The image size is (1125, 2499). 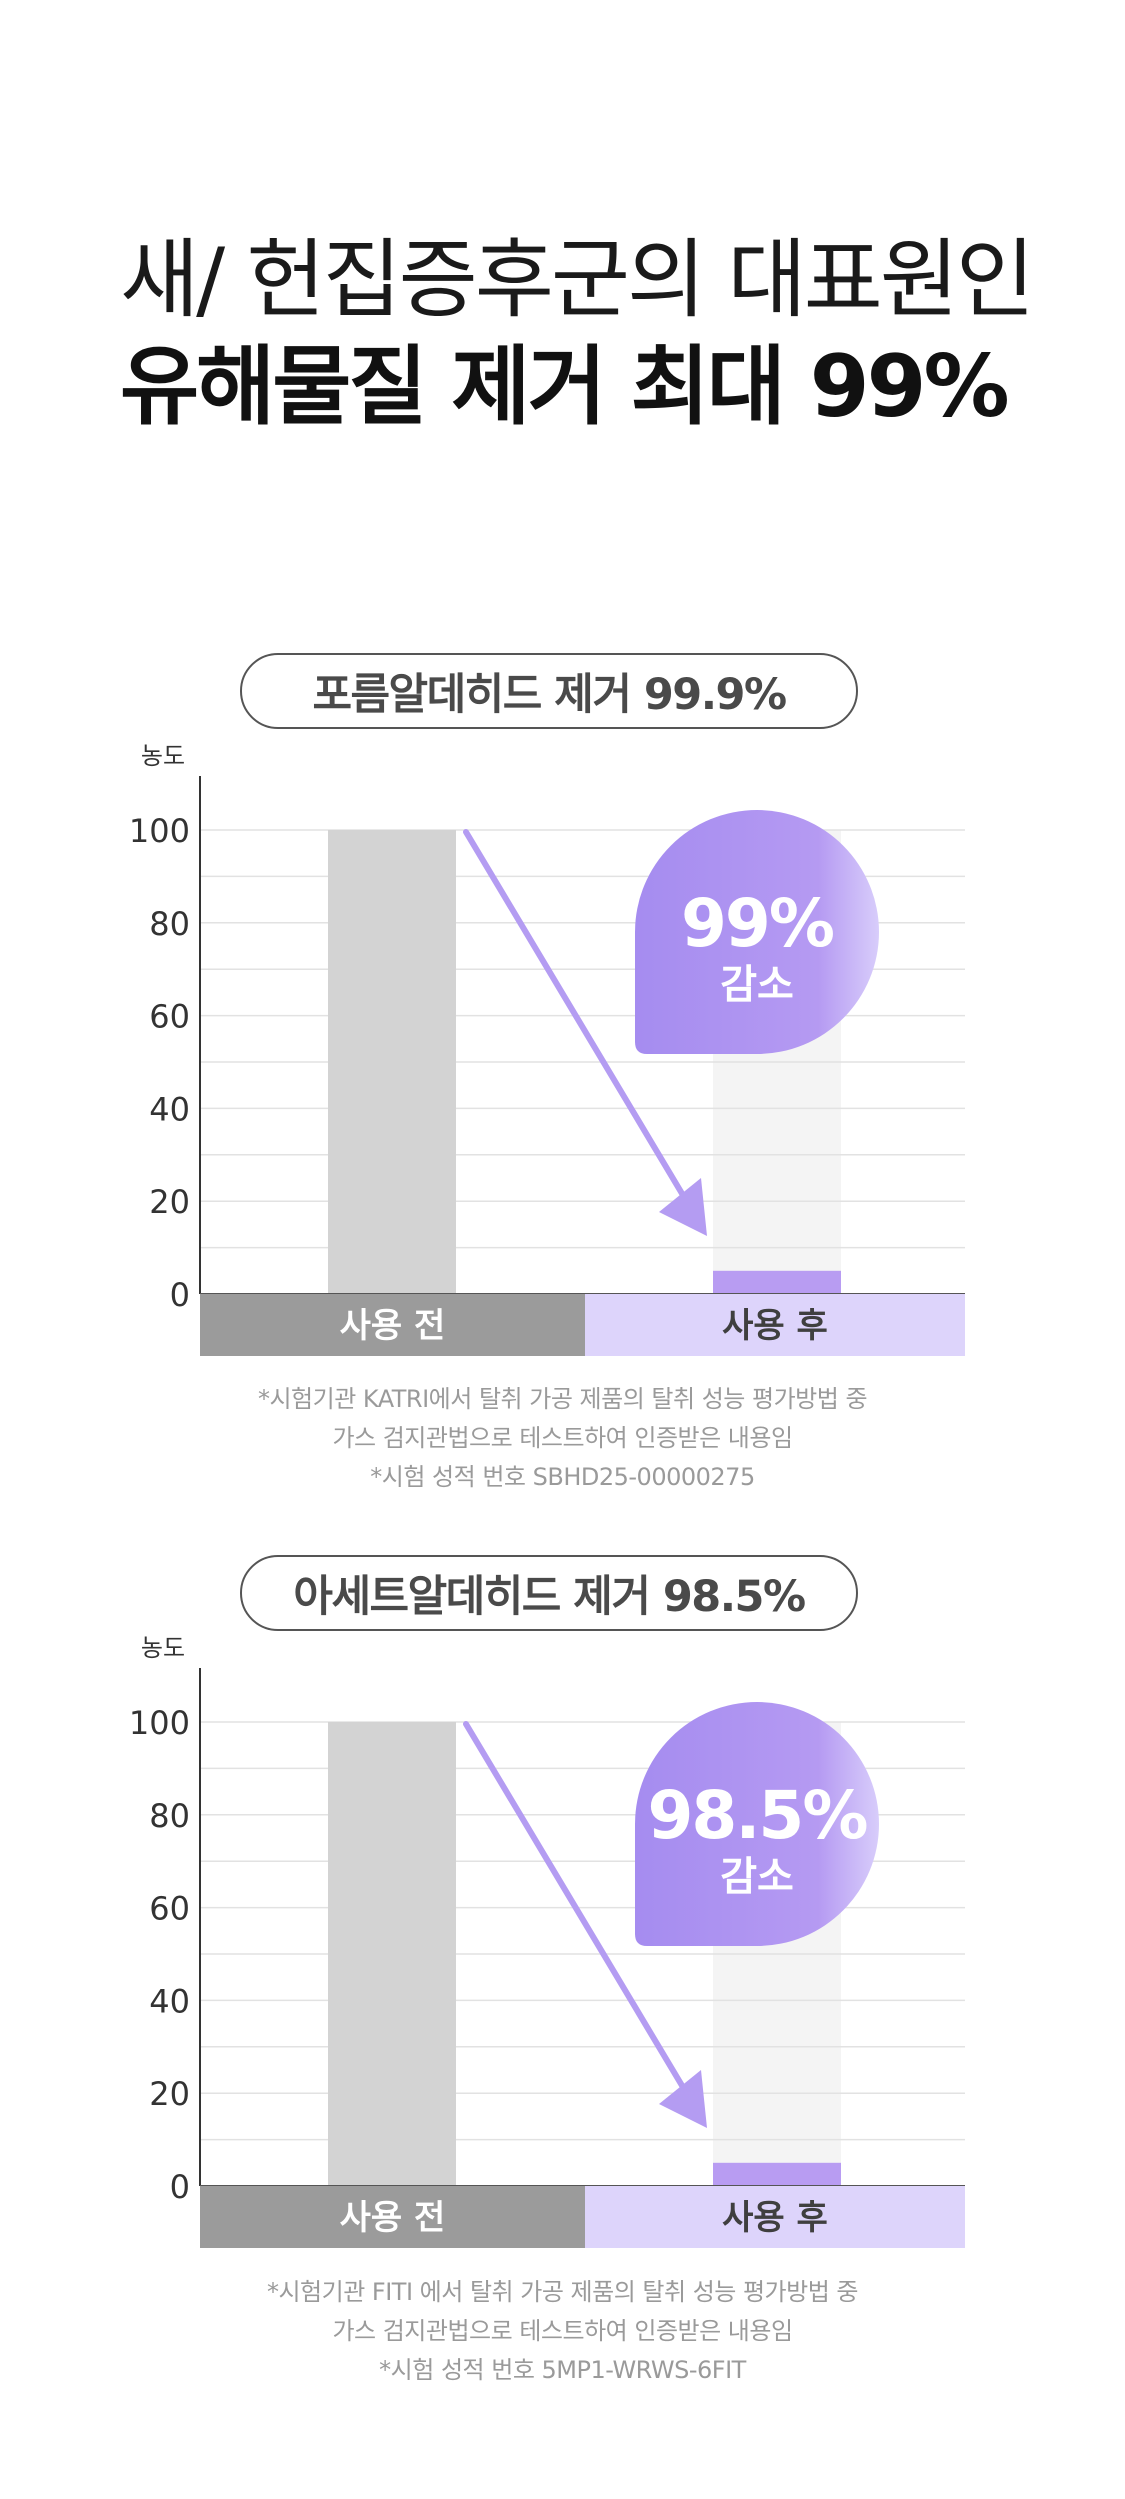 I want to click on chart-title-pill: 포름알데히드 제거 99.9%, so click(x=549, y=691).